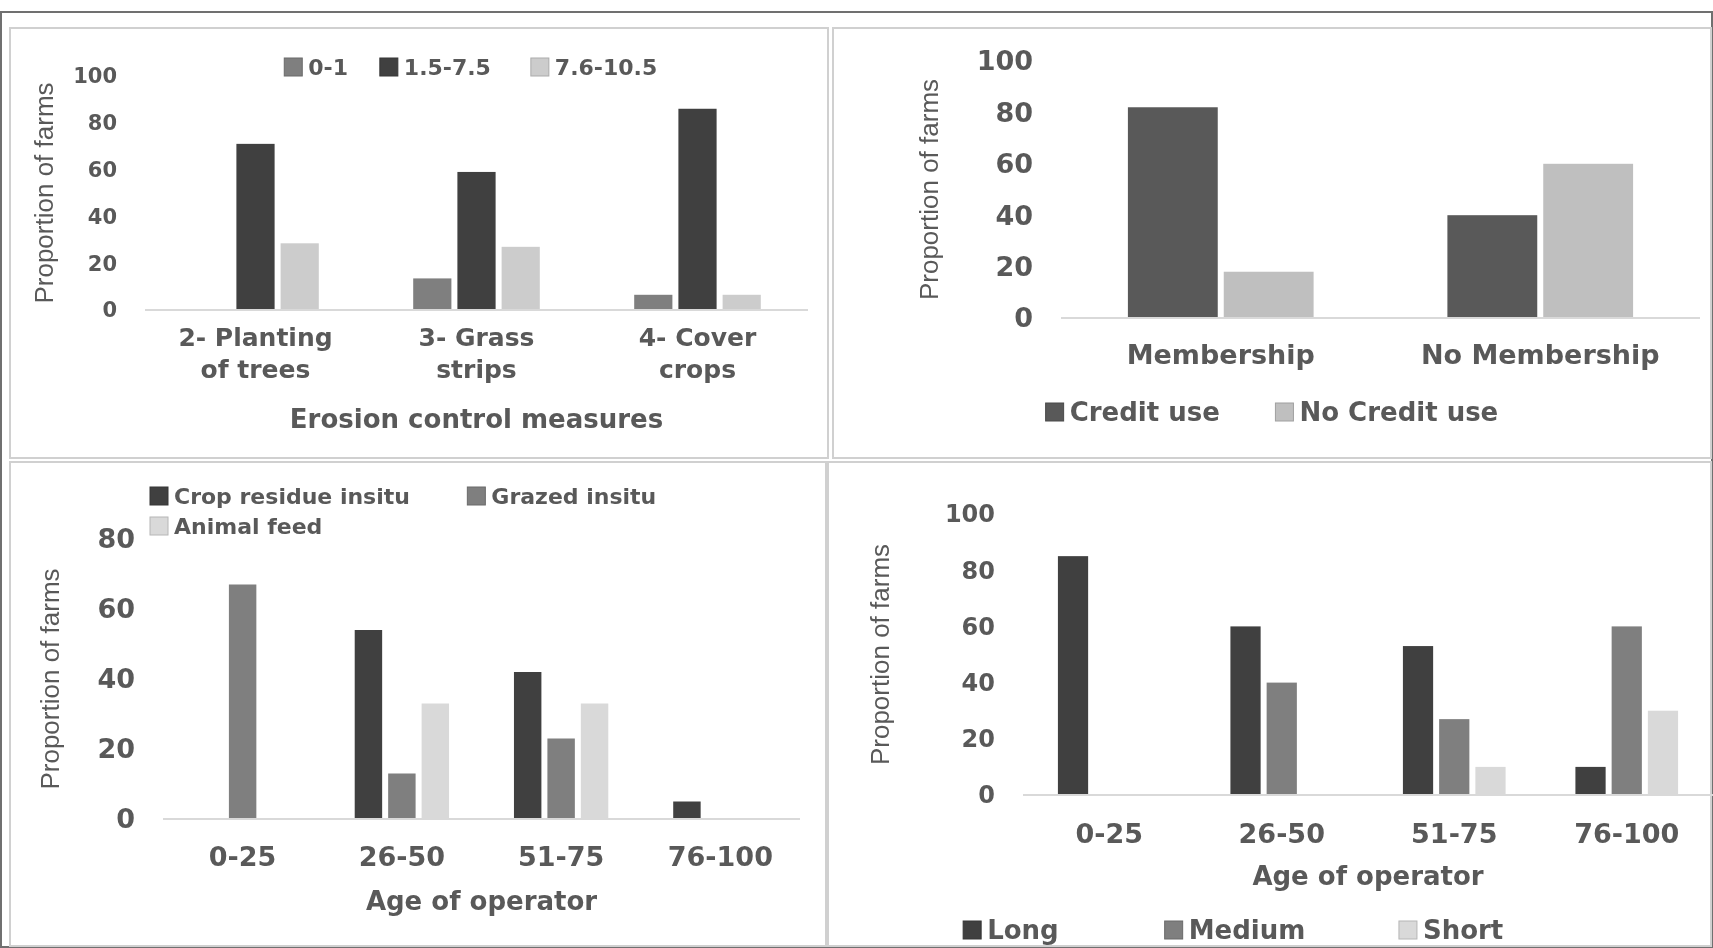  I want to click on legend-label: Grazed insitu, so click(574, 496).